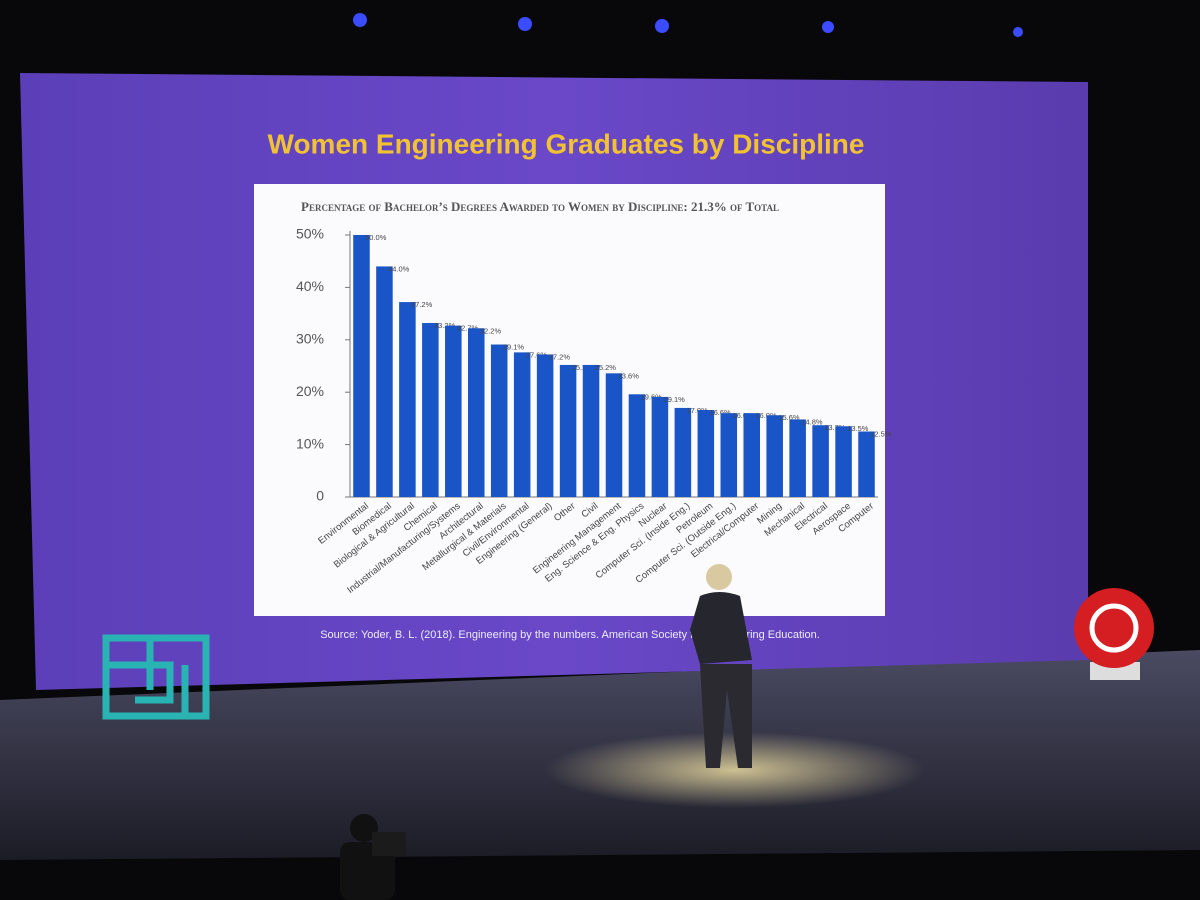 Image resolution: width=1200 pixels, height=900 pixels. Describe the element at coordinates (376, 237) in the screenshot. I see `value-label: 50.0%` at that location.